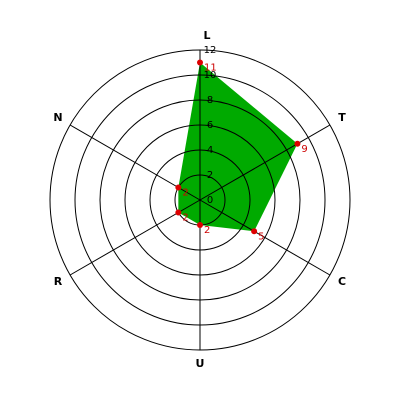 The width and height of the screenshot is (400, 400). Describe the element at coordinates (304, 149) in the screenshot. I see `value-label: 9` at that location.